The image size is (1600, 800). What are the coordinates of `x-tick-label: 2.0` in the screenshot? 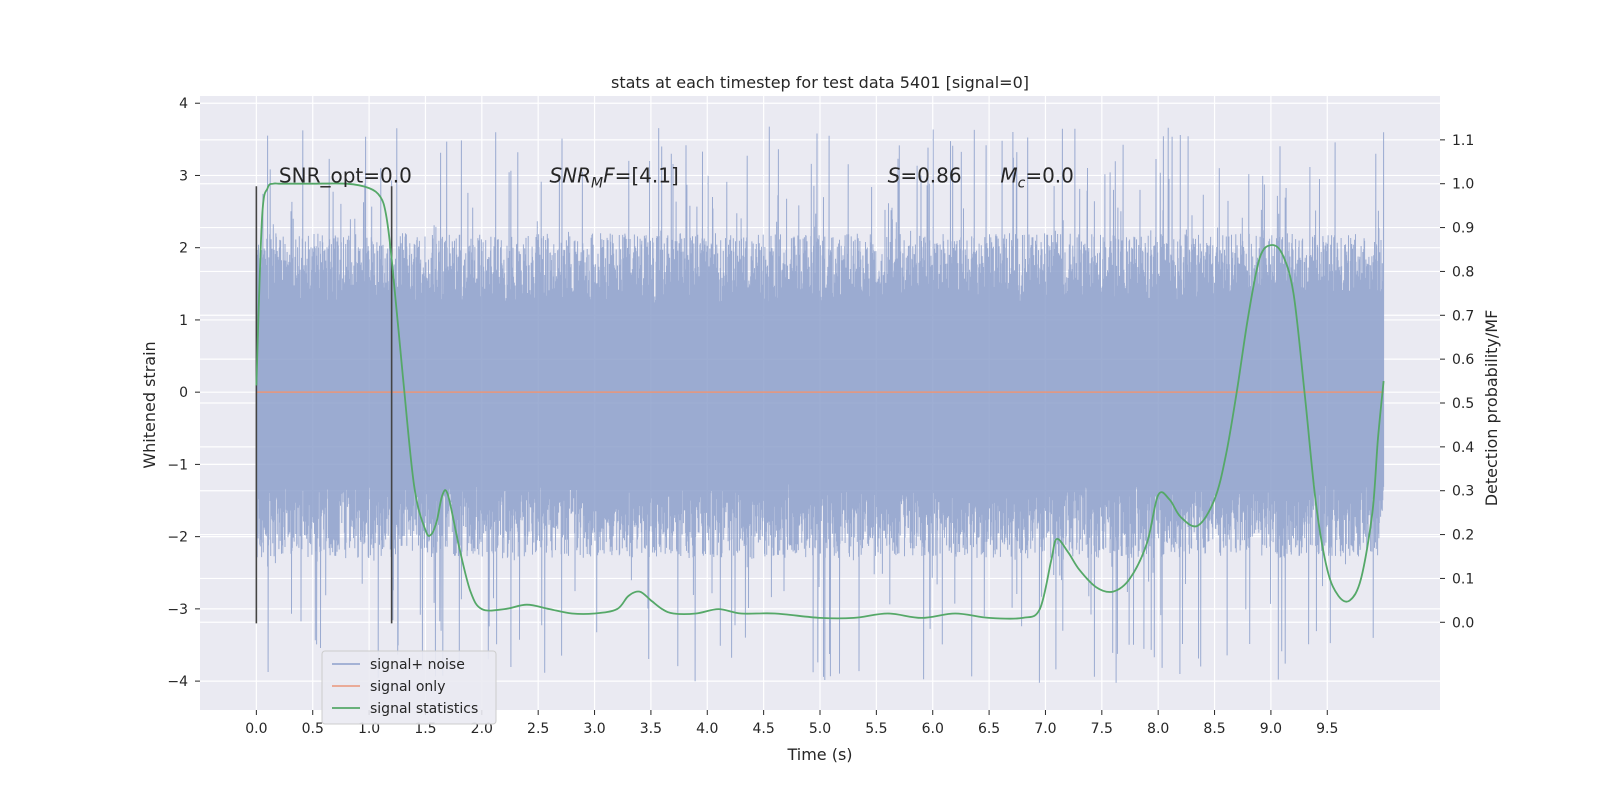 It's located at (482, 729).